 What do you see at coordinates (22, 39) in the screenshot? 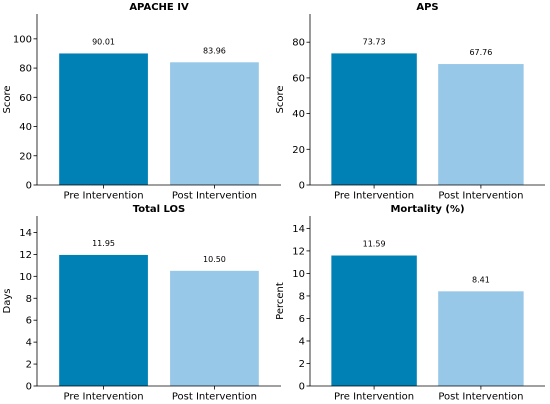
I see `y-tick-label: 100` at bounding box center [22, 39].